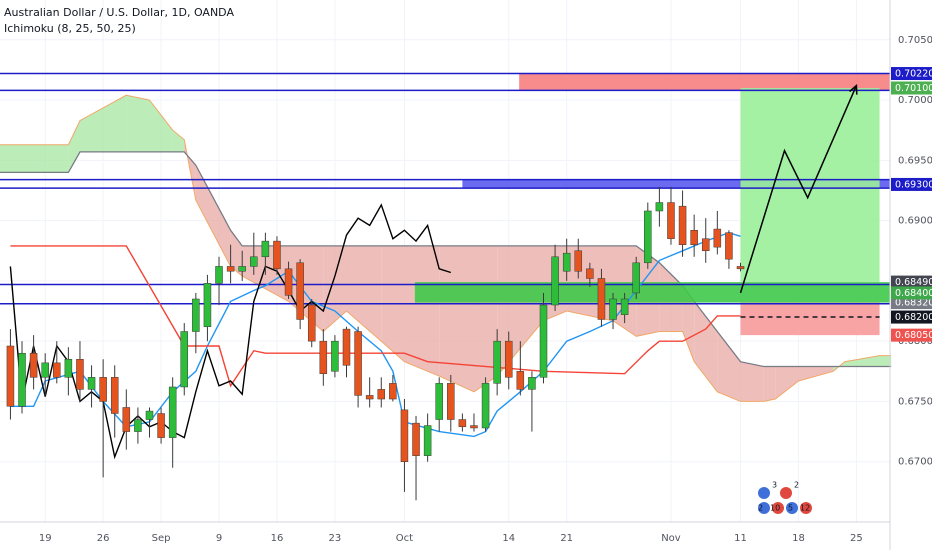 The image size is (932, 550). Describe the element at coordinates (335, 538) in the screenshot. I see `x-tick-label: 23` at that location.